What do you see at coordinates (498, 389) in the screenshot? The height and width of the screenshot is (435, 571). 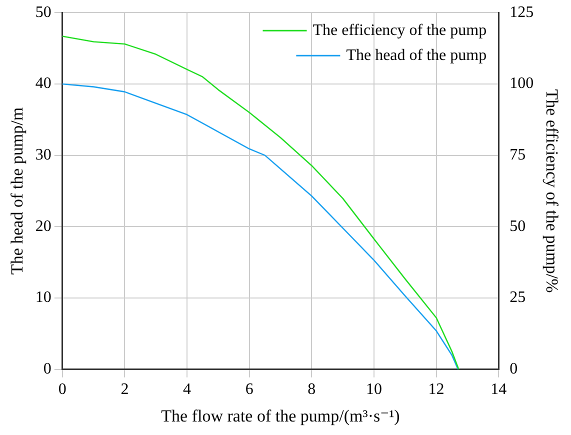 I see `x-tick-label: 14` at bounding box center [498, 389].